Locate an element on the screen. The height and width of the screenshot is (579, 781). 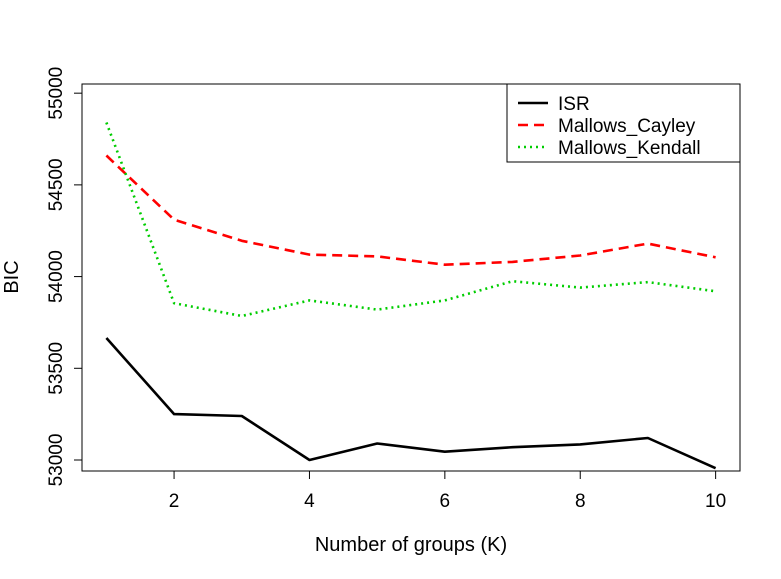
y-tick-label: 53500 is located at coordinates (56, 368).